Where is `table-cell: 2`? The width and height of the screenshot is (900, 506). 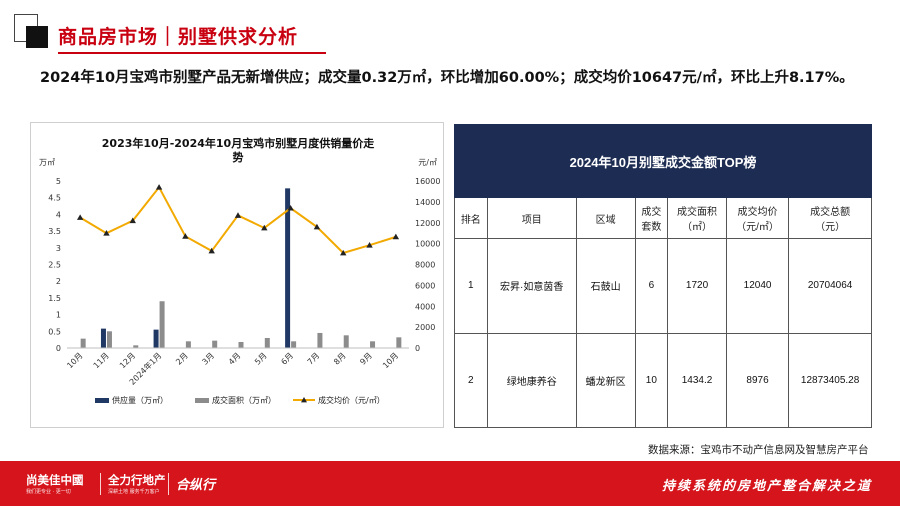 table-cell: 2 is located at coordinates (471, 380).